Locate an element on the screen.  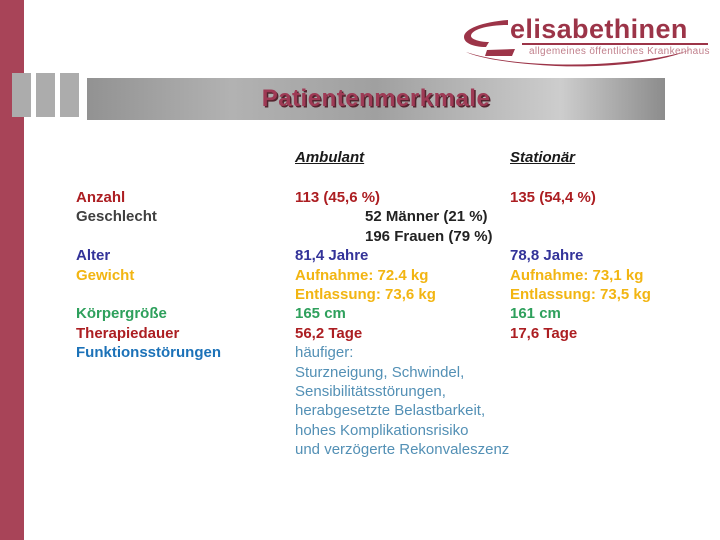
row-label: Alter is located at coordinates (93, 256).